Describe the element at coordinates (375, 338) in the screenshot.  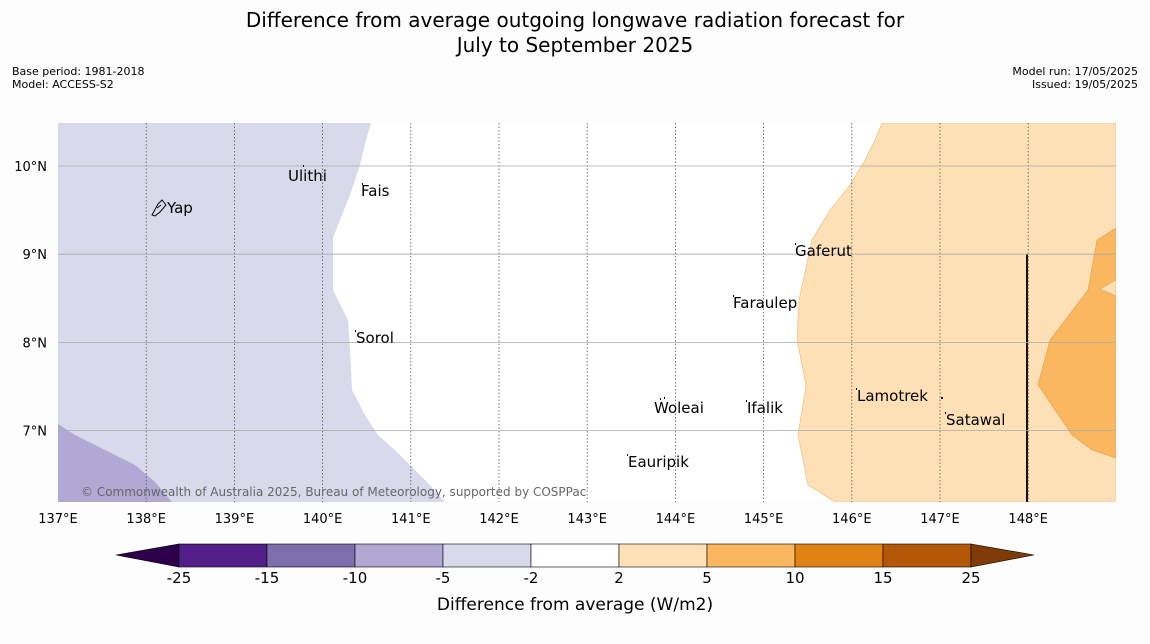
I see `place-sorol: Sorol` at that location.